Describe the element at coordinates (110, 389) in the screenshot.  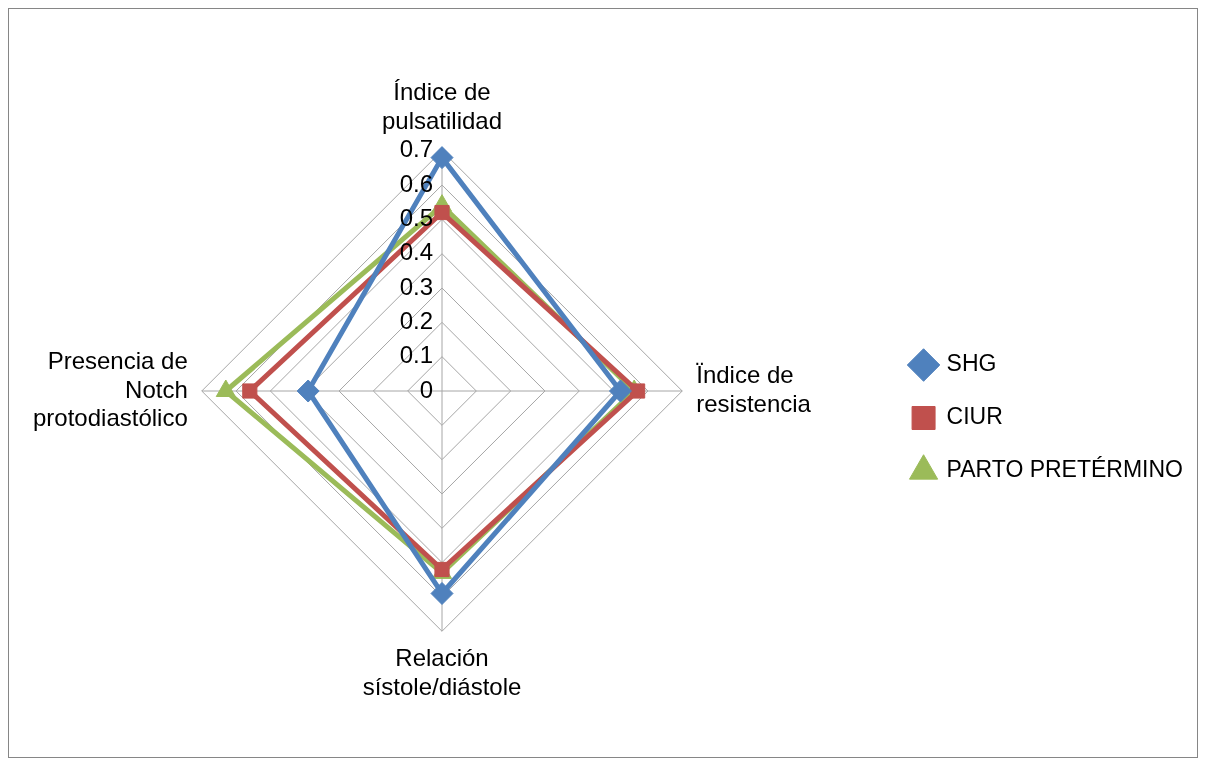
I see `spoke-label: Presencia de Notch protodiastólico` at that location.